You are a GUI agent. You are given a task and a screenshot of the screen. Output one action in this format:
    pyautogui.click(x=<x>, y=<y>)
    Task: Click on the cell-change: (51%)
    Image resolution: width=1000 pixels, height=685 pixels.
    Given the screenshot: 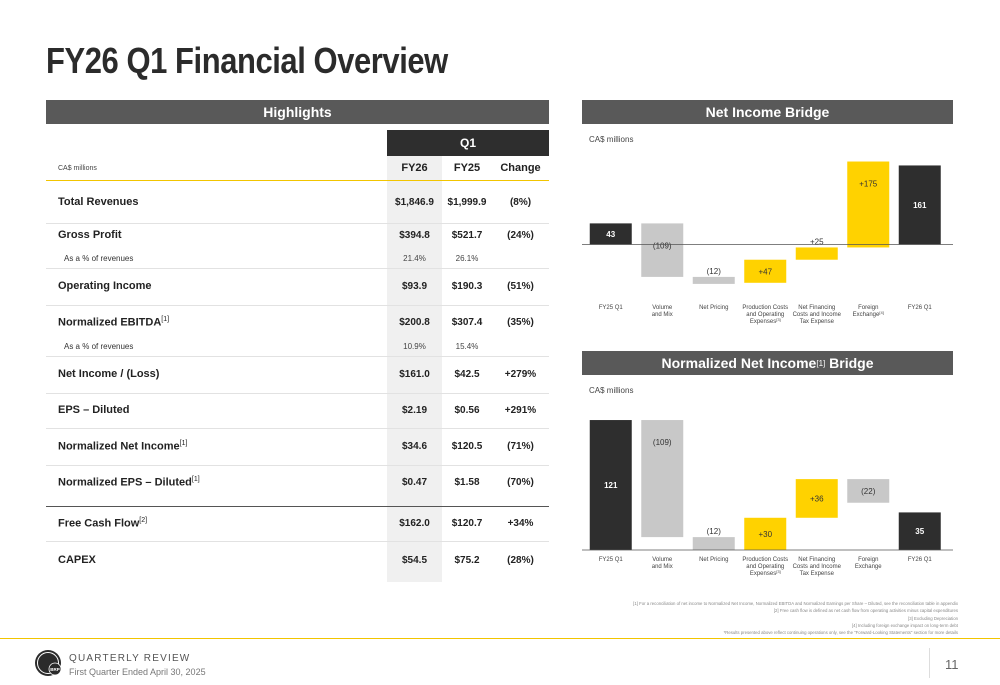 What is the action you would take?
    pyautogui.click(x=520, y=286)
    